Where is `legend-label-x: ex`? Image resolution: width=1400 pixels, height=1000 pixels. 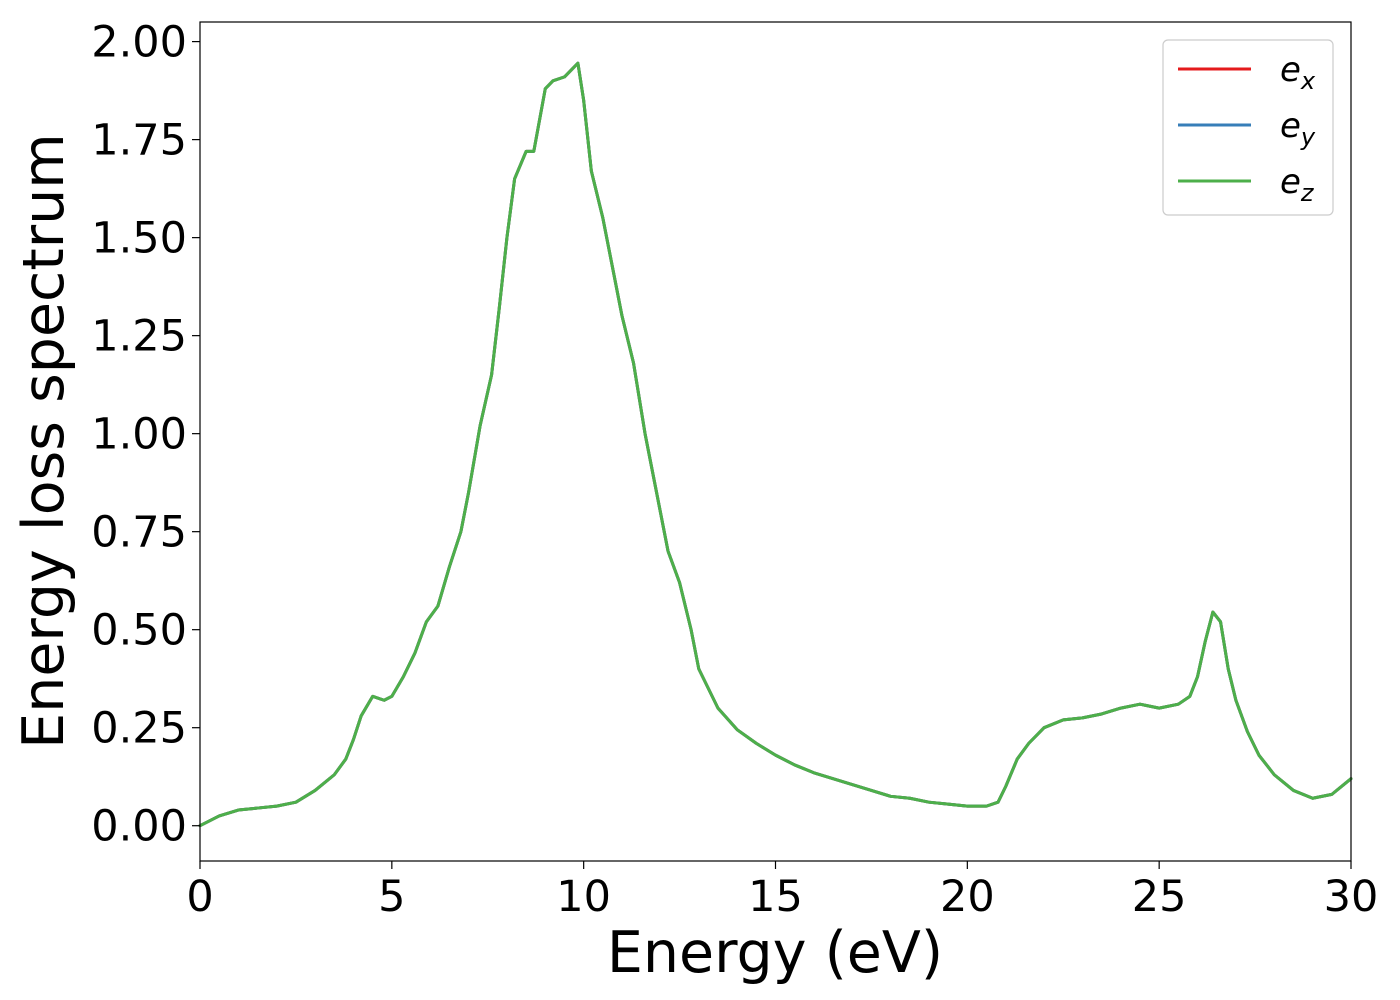
legend-label-x: ex is located at coordinates (1298, 72).